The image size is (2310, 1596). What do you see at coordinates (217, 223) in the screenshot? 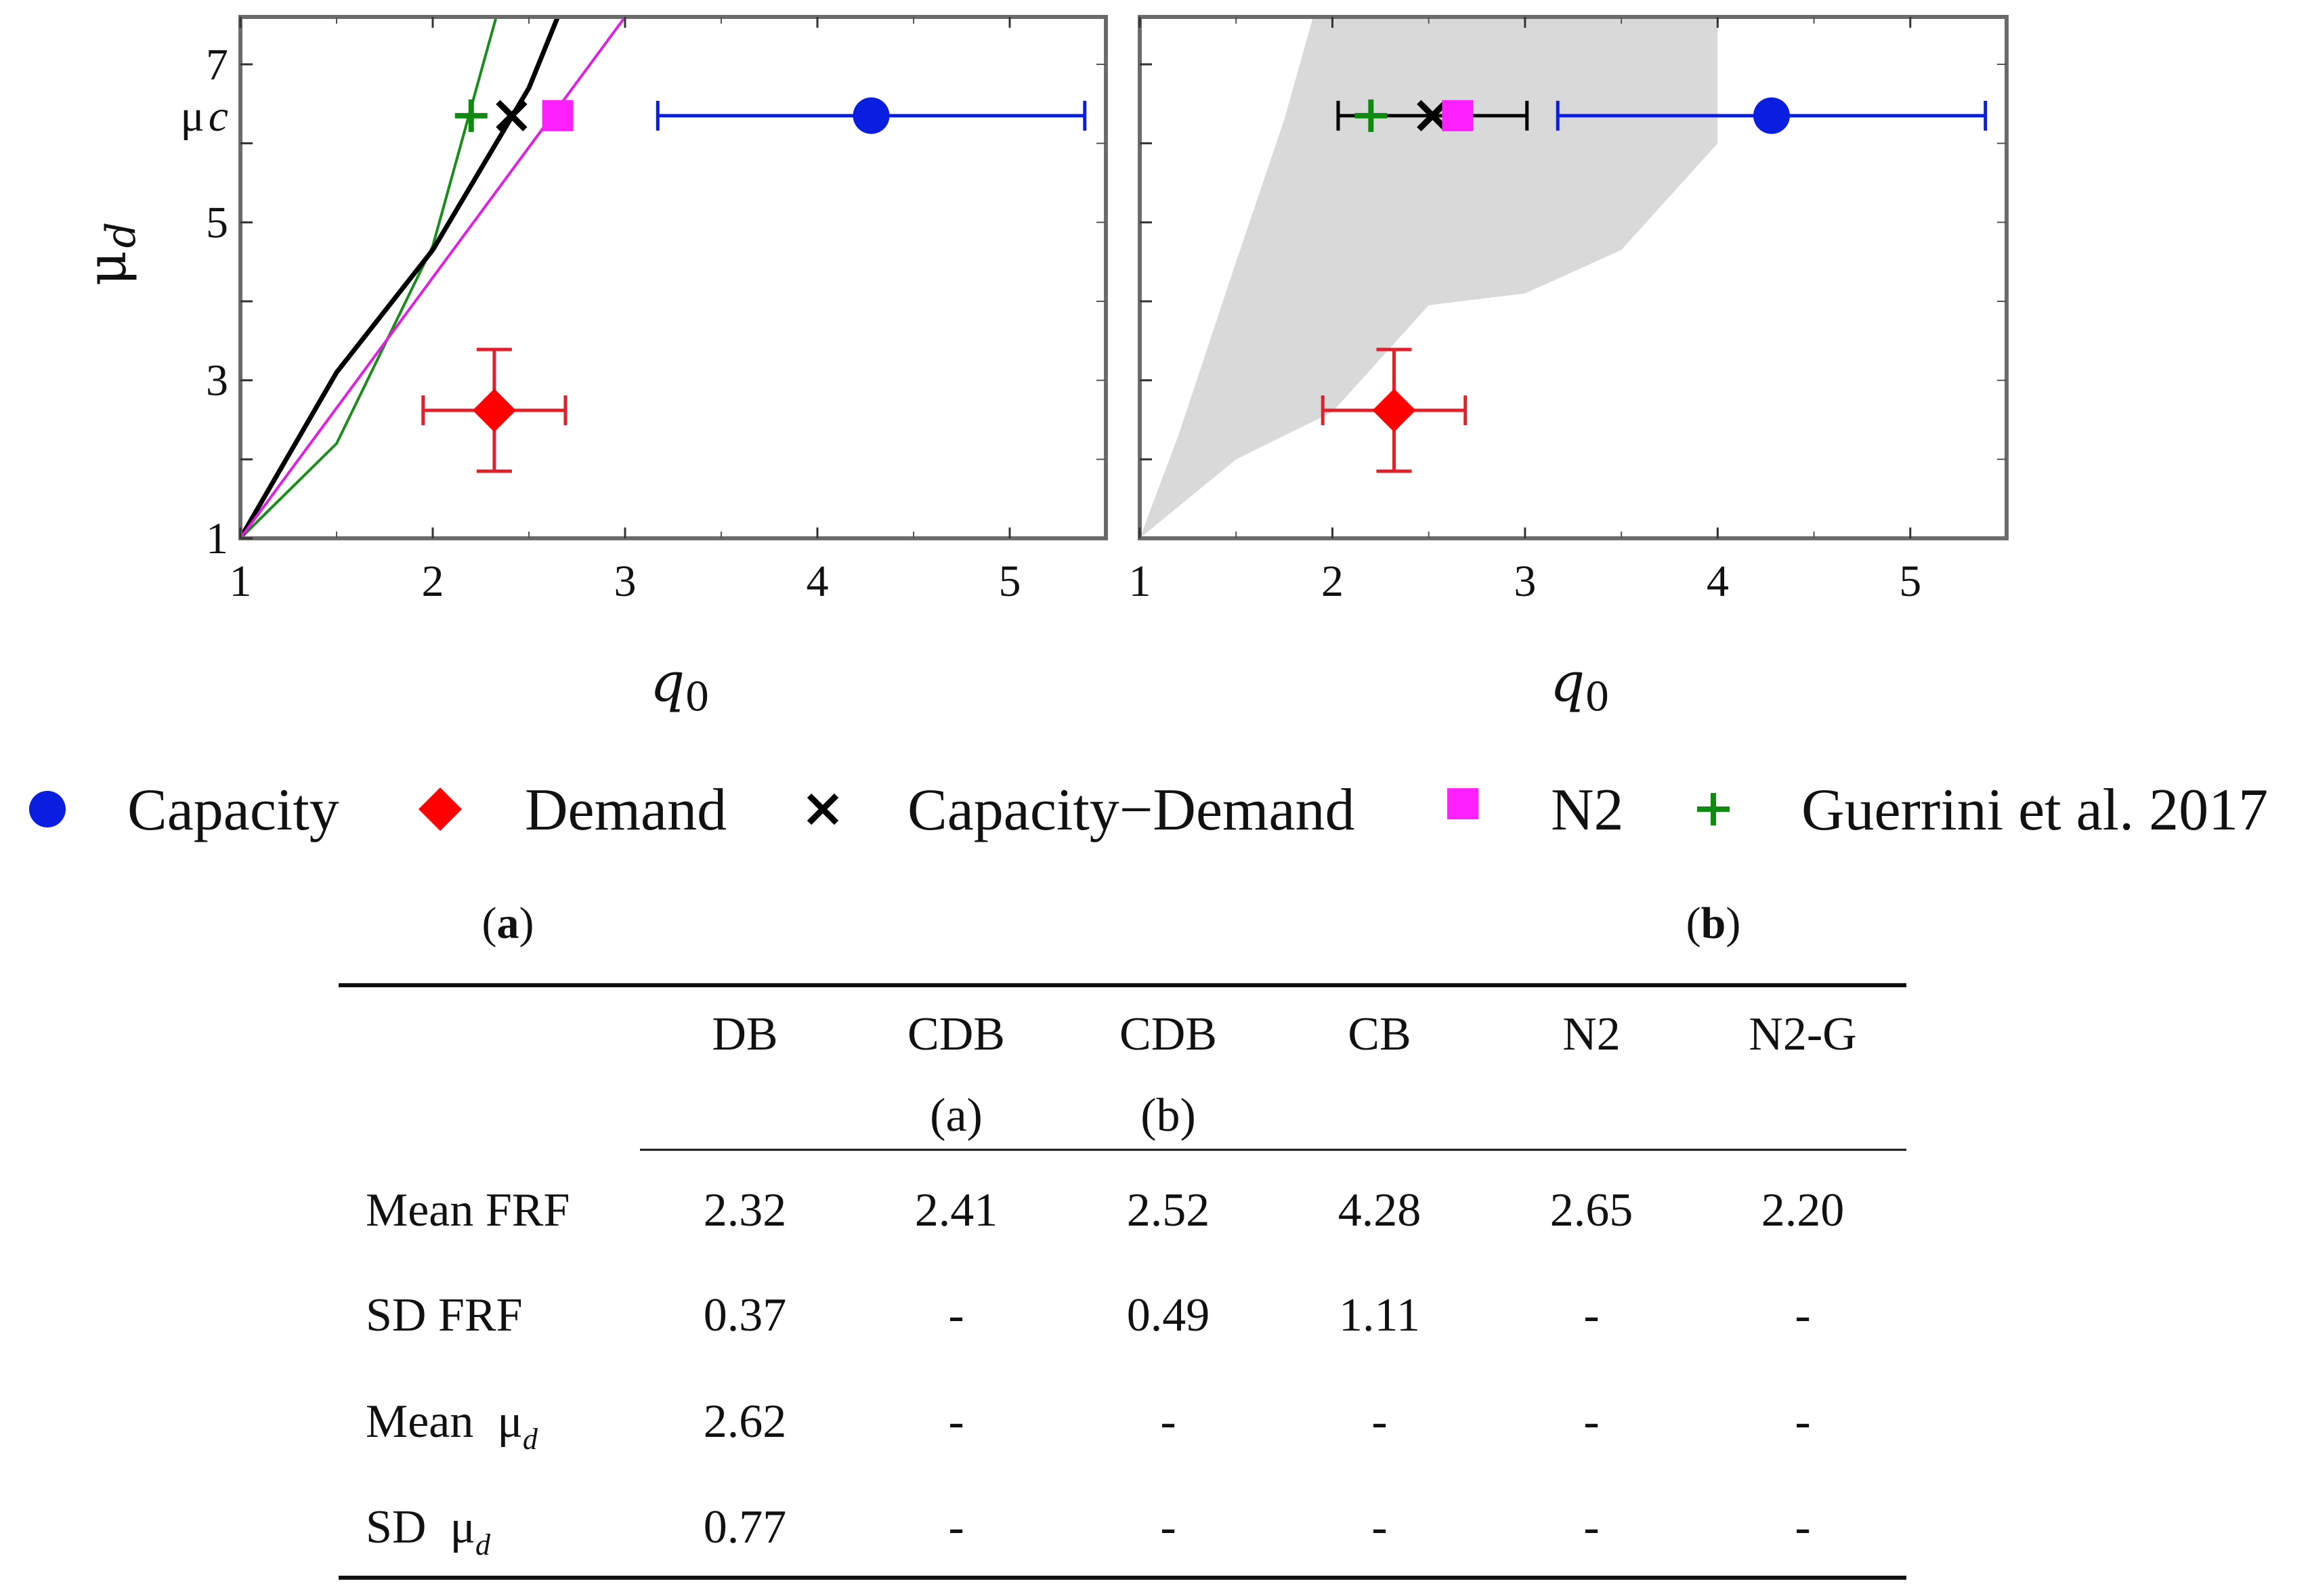
I see `y-tick-label: 5` at bounding box center [217, 223].